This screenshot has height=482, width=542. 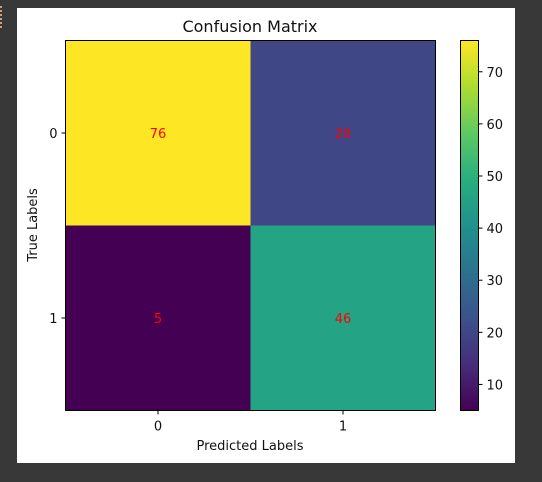 What do you see at coordinates (158, 134) in the screenshot?
I see `cell-value-label-r0-c0: 76` at bounding box center [158, 134].